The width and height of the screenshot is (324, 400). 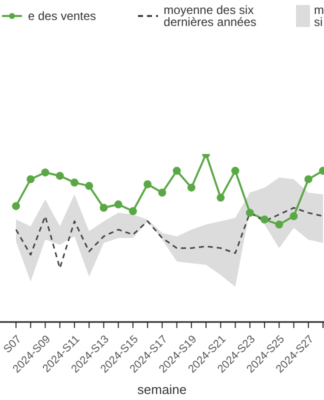 What do you see at coordinates (162, 389) in the screenshot?
I see `x-axis-title: semaine` at bounding box center [162, 389].